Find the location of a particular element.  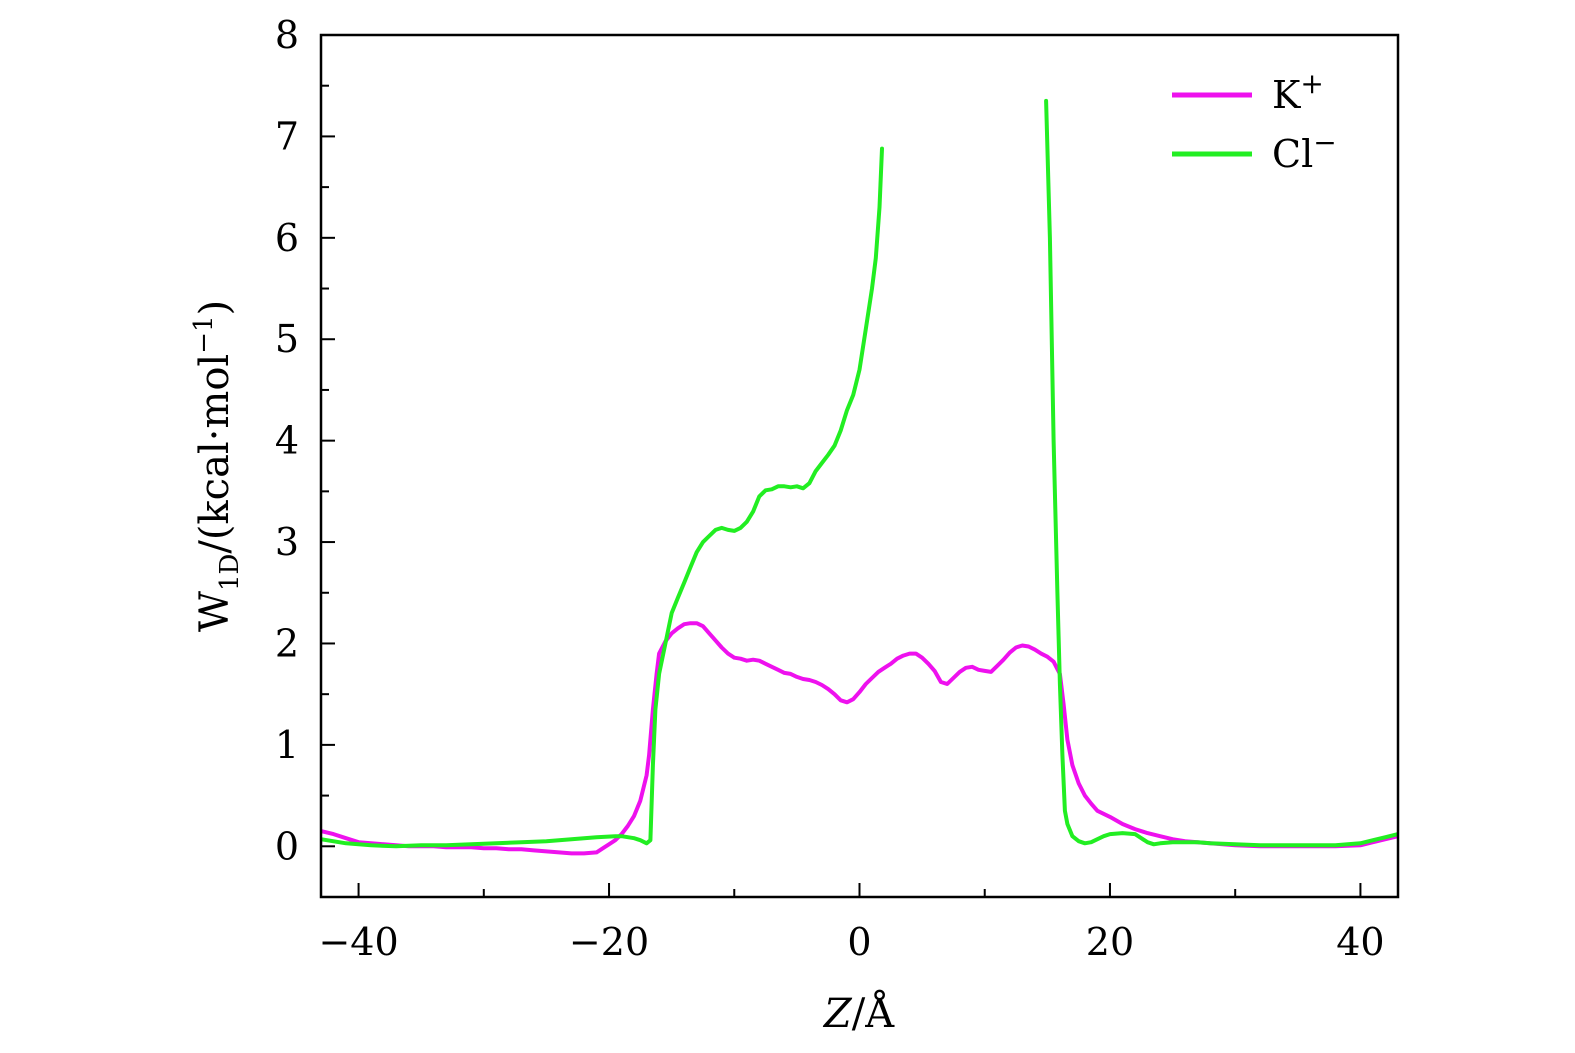

x-axis-label-var: Z is located at coordinates (837, 1014).